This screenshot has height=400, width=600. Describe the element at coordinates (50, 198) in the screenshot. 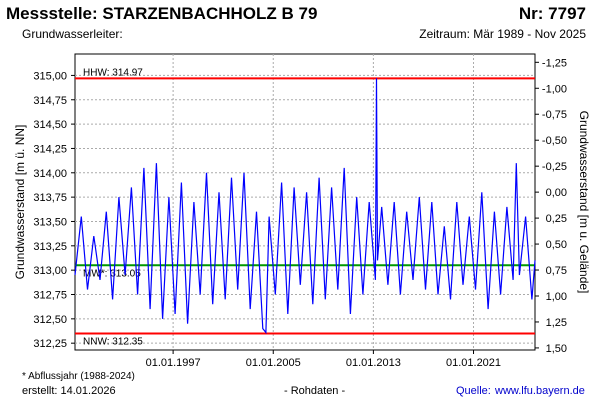

I see `y-tick-label: 313,75` at that location.